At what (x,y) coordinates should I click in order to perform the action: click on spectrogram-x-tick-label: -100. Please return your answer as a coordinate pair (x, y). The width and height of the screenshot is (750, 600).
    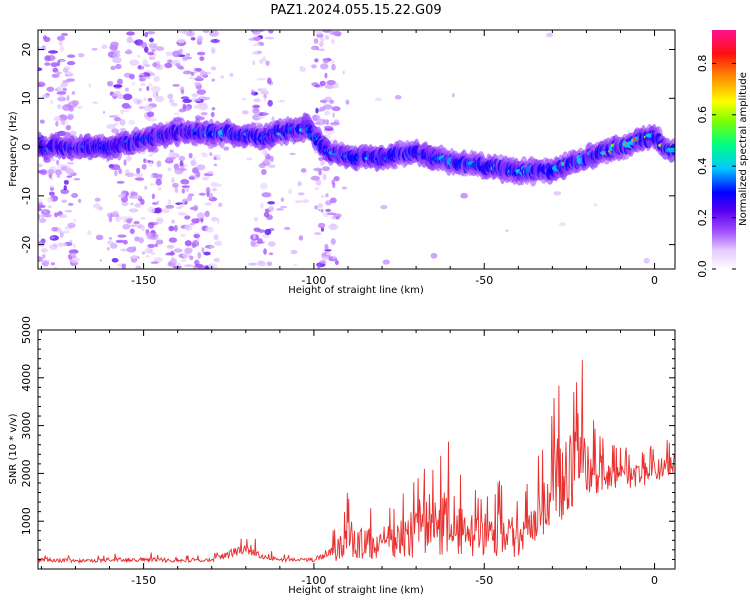
    Looking at the image, I should click on (313, 280).